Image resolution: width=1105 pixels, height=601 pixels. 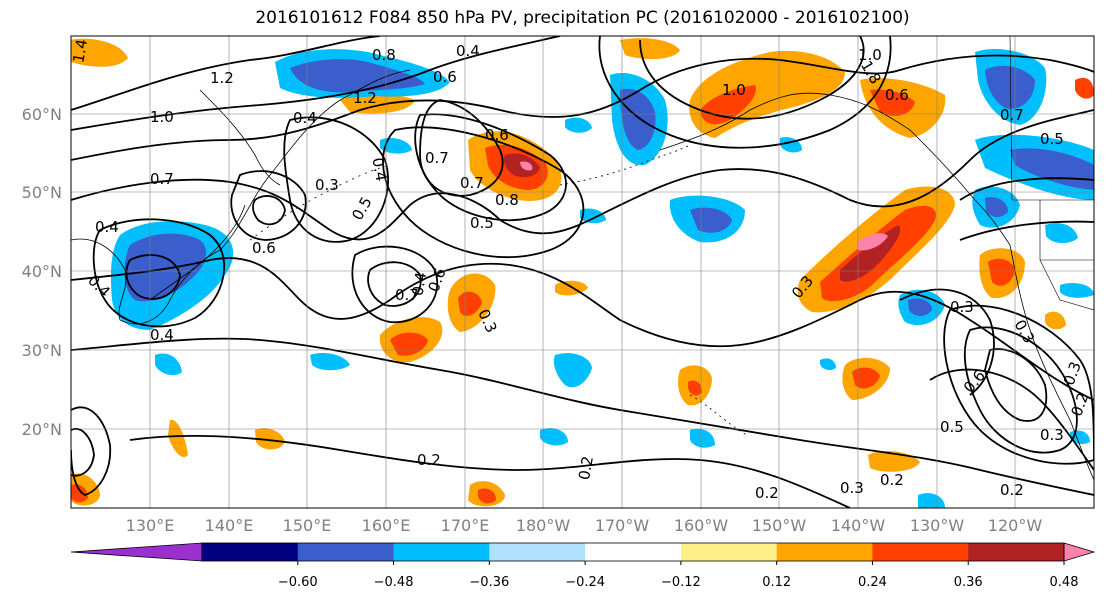 I want to click on colorbar-tick-label: 0.12, so click(x=776, y=582).